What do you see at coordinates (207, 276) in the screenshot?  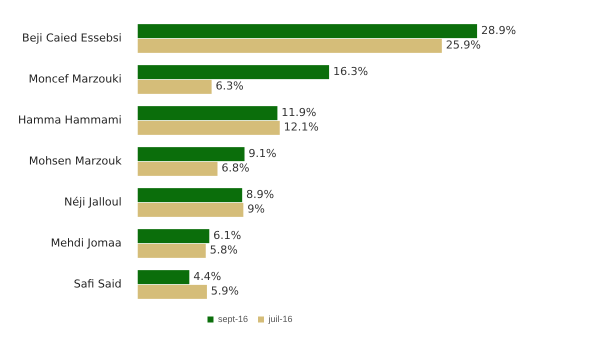 I see `data-label: 4.4%` at bounding box center [207, 276].